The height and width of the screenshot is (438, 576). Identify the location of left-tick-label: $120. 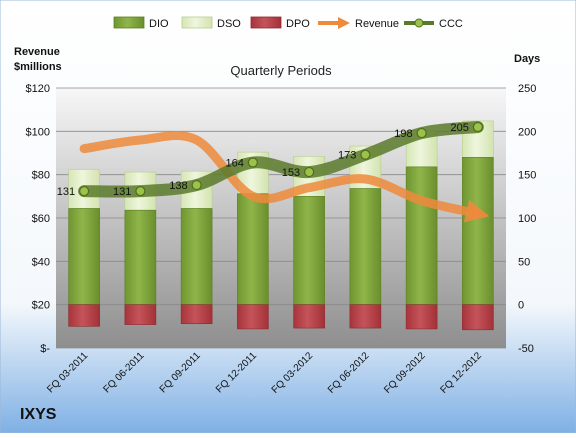
(38, 89).